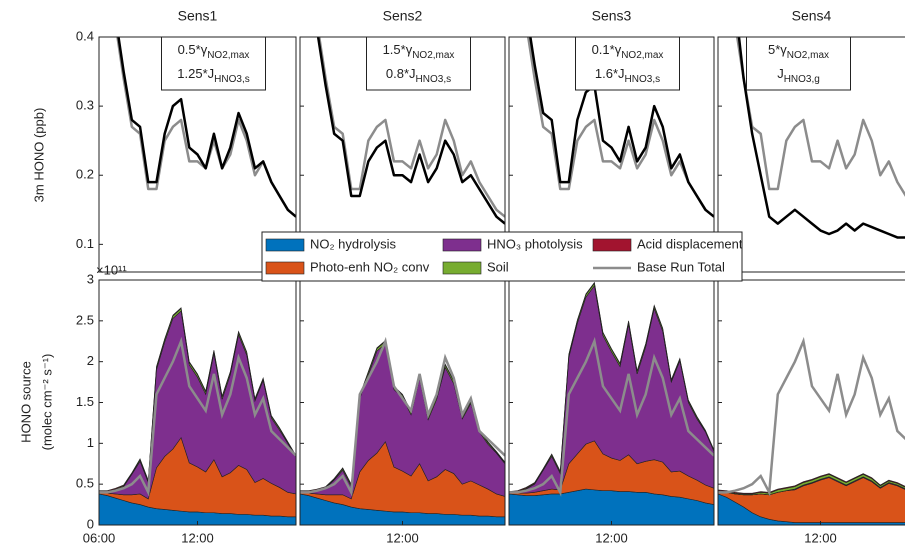  I want to click on annotation: 0.5*γNO2,max, so click(214, 51).